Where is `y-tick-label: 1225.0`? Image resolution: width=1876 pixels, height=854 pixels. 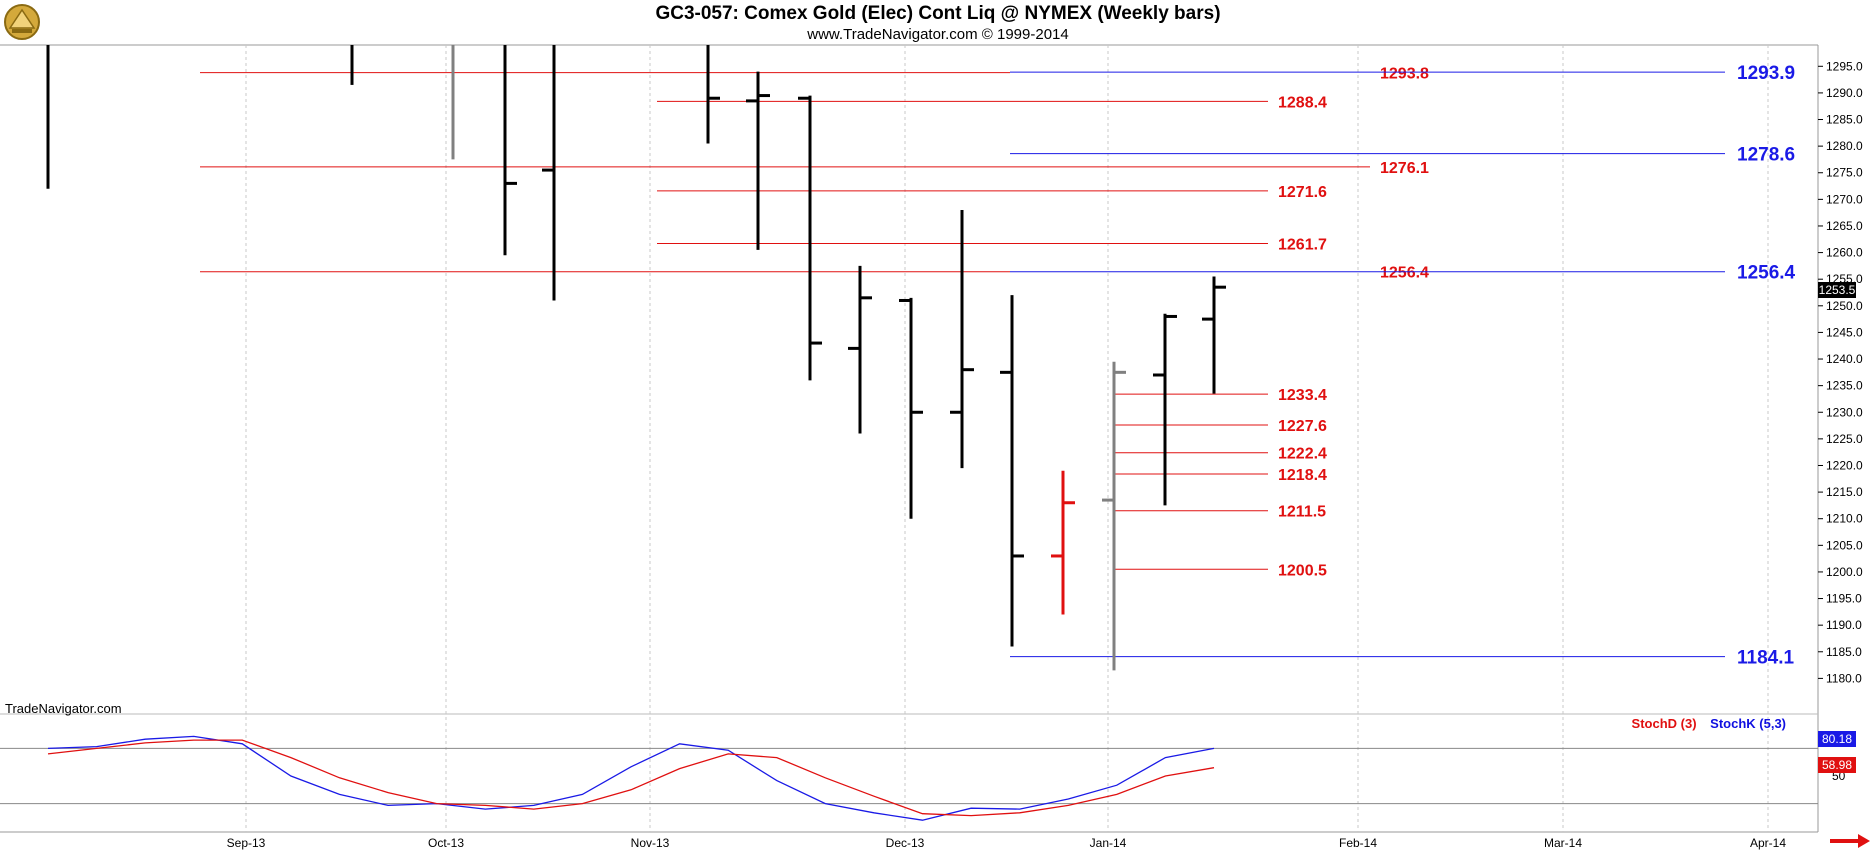 y-tick-label: 1225.0 is located at coordinates (1844, 439).